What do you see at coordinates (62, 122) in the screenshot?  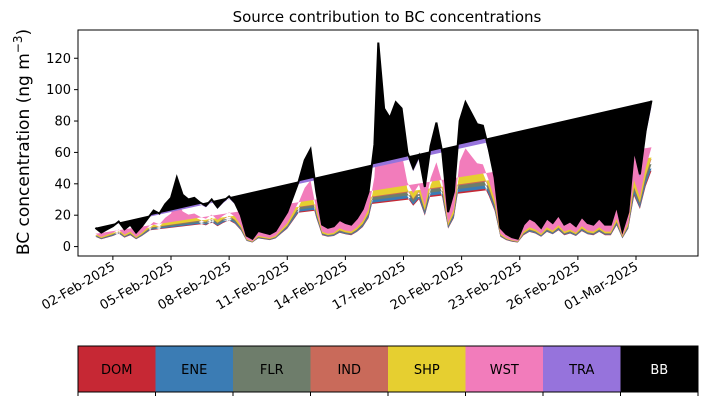 I see `y-tick-label: 80` at bounding box center [62, 122].